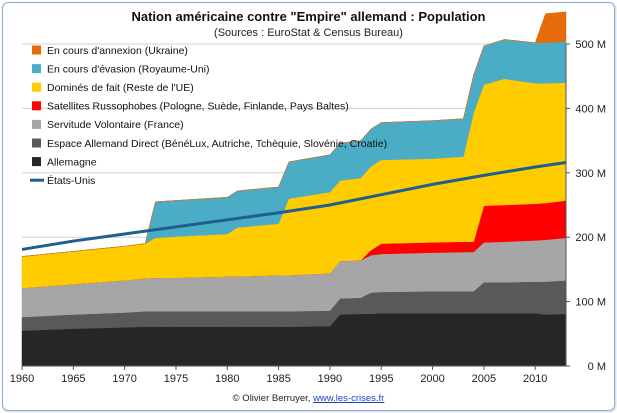 Image resolution: width=617 pixels, height=413 pixels. Describe the element at coordinates (278, 379) in the screenshot. I see `x-tick-label-1985: 1985` at that location.